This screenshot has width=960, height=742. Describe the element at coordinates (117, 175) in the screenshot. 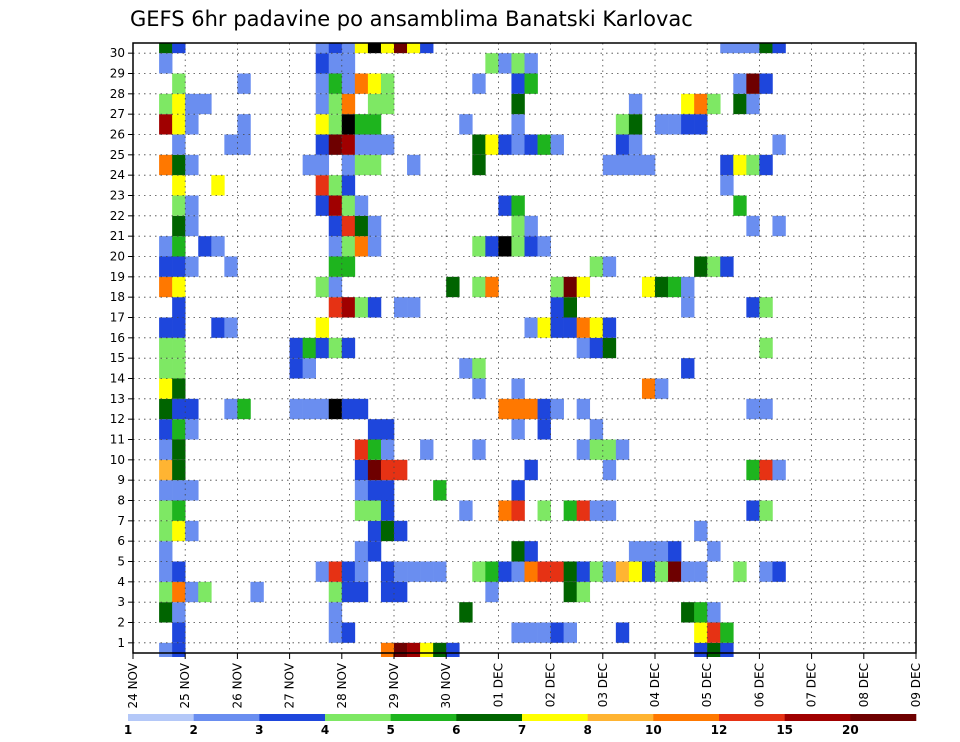

I see `y-tick-label: 24` at that location.